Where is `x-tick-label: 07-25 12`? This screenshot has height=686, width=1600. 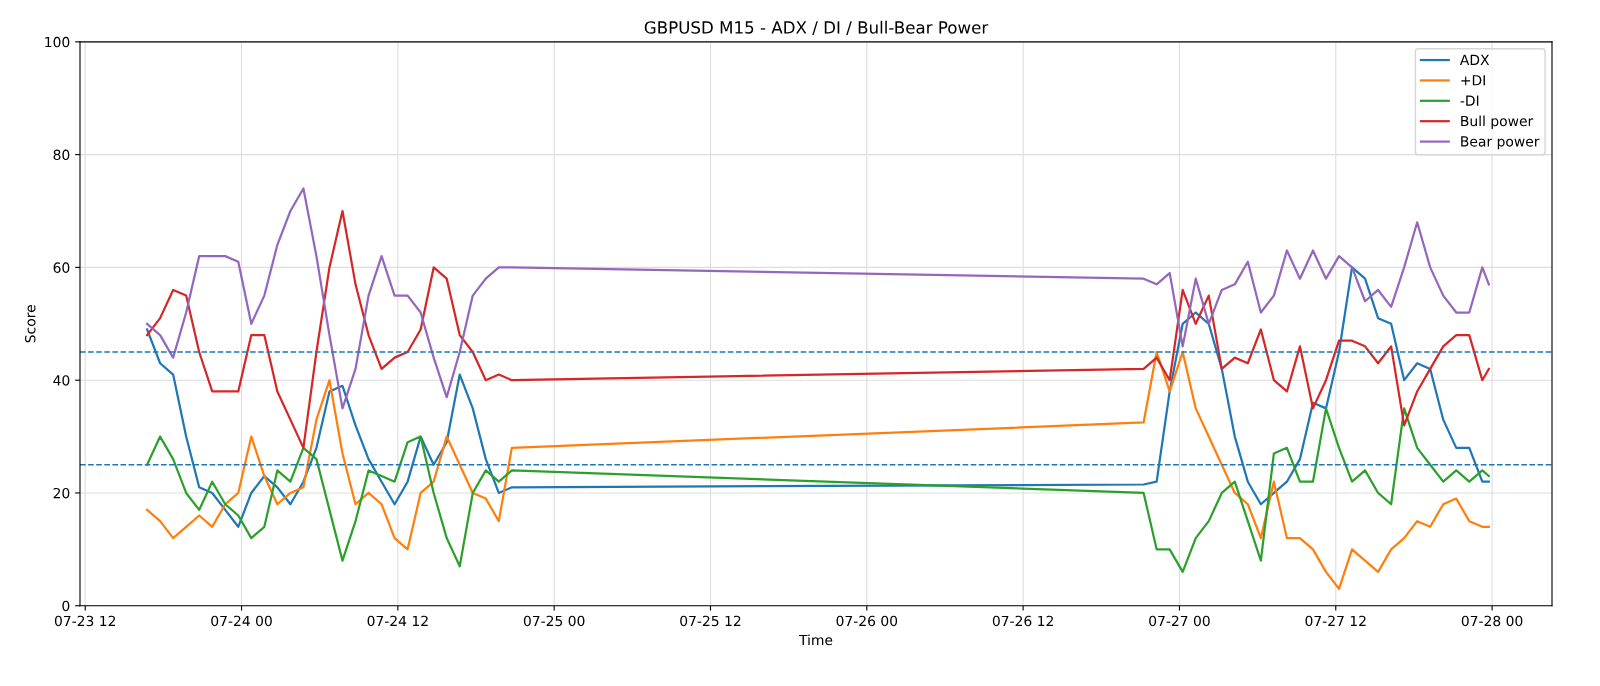
x-tick-label: 07-25 12 is located at coordinates (710, 621).